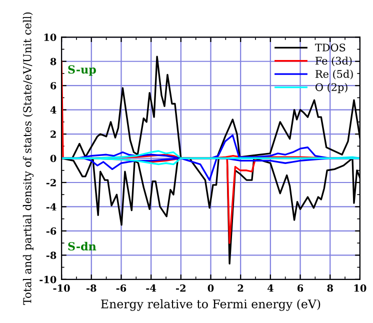 The image size is (373, 323). I want to click on x-tick-label: -2, so click(181, 288).